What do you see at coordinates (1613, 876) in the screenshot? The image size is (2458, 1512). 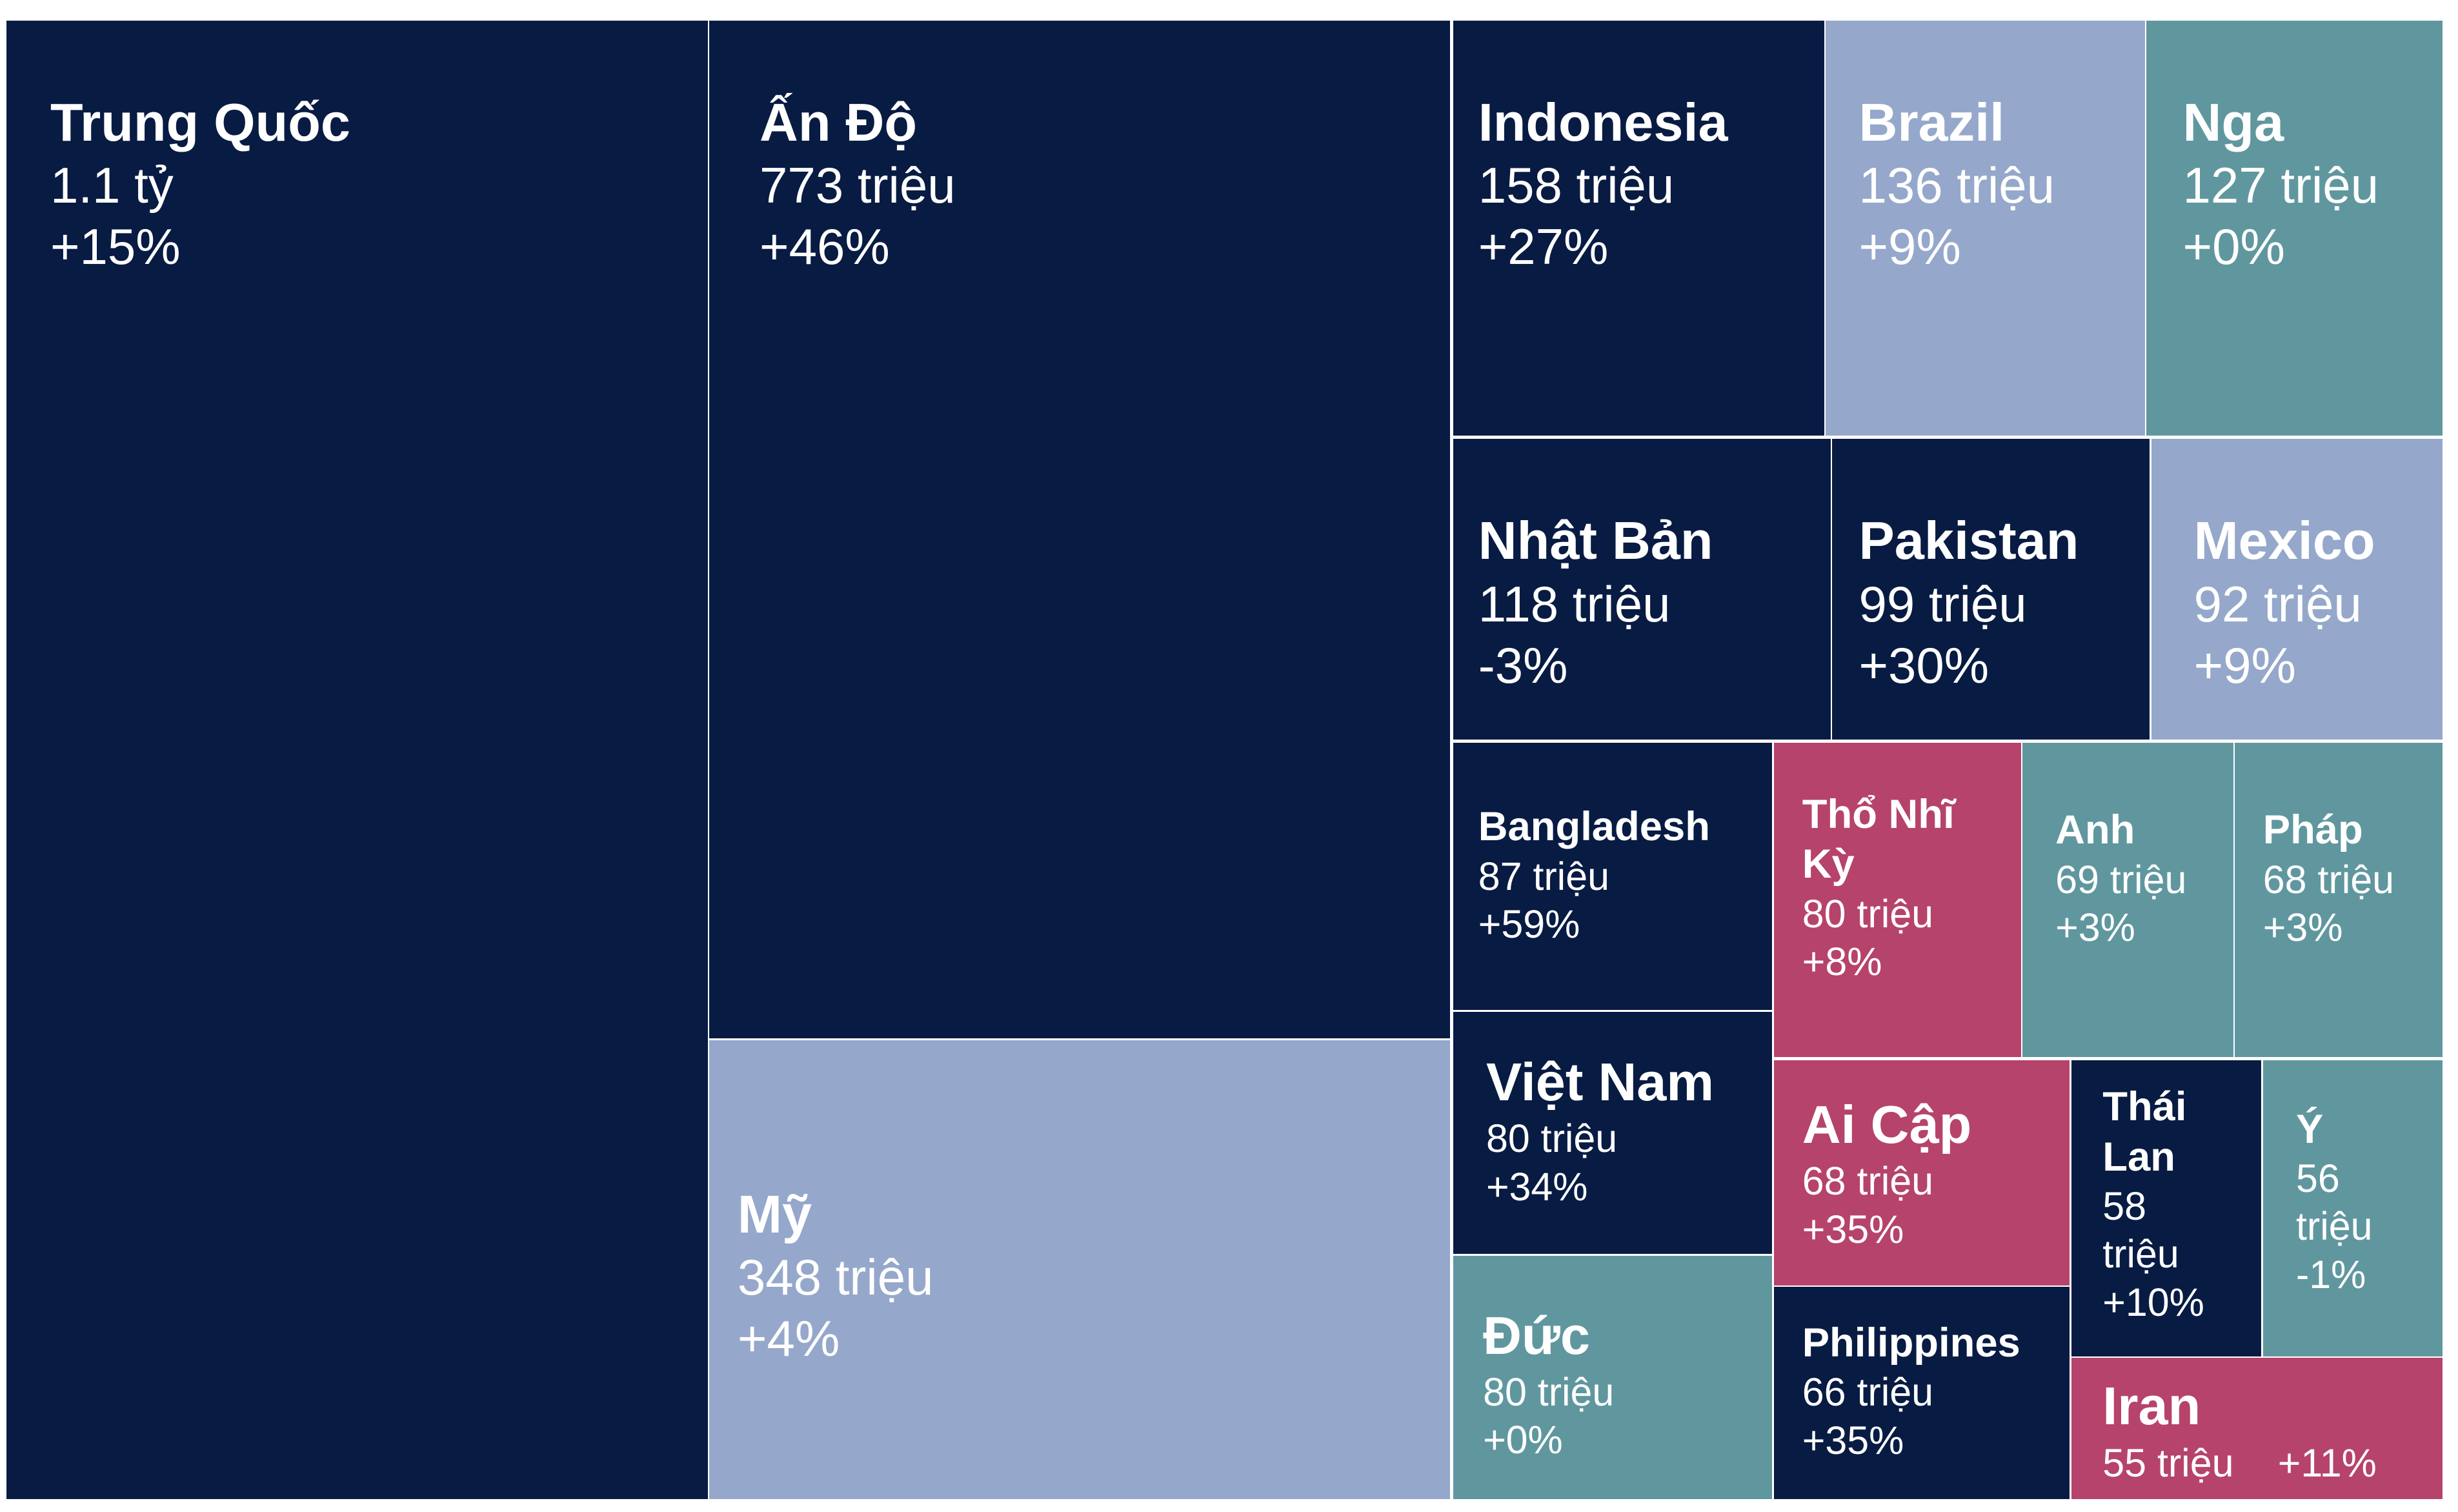 I see `treemap-cell-10: Bangladesh 87 triệu +59%` at bounding box center [1613, 876].